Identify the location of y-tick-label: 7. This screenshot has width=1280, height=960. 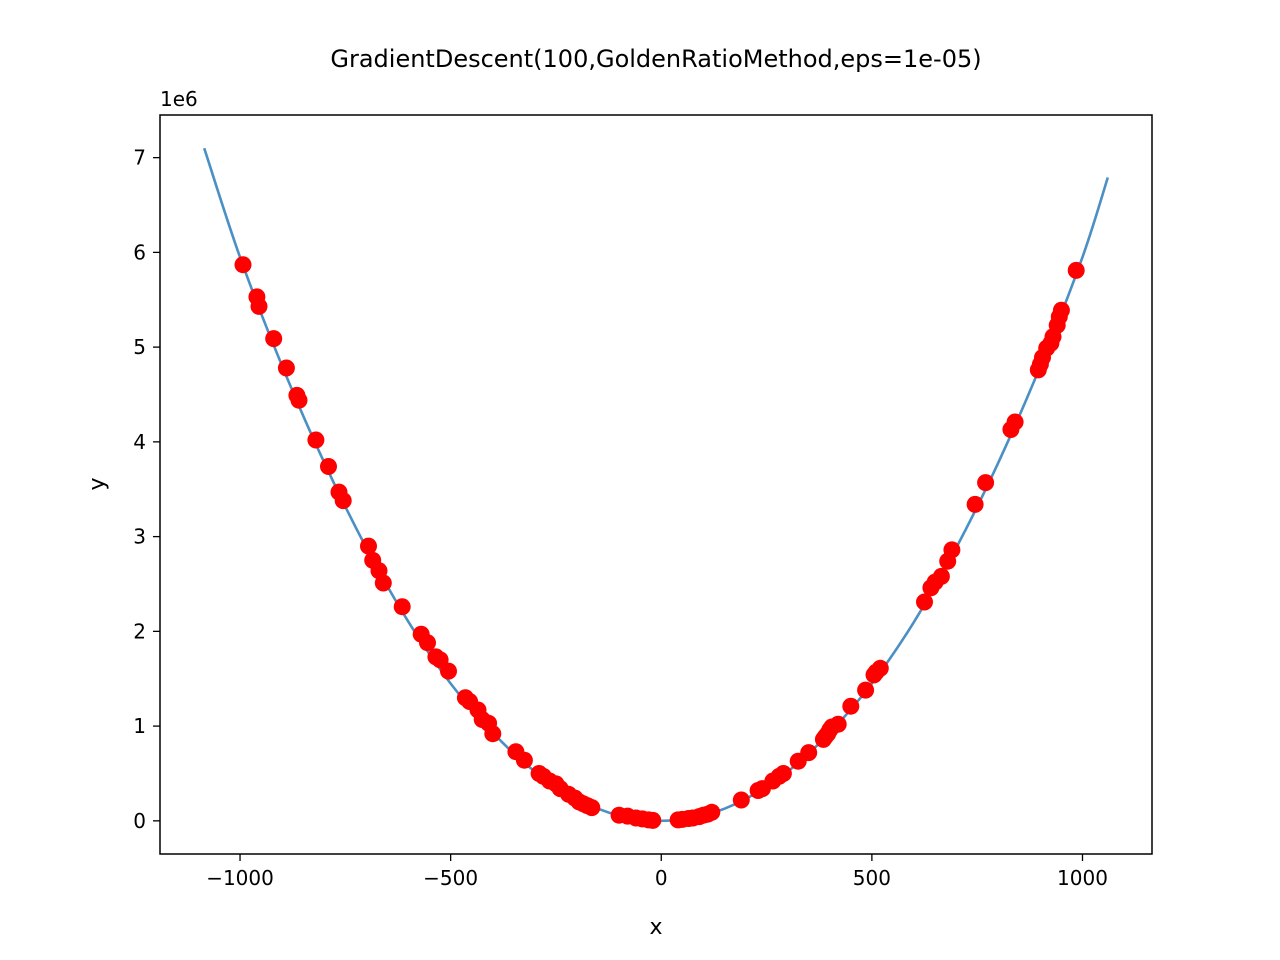
(139, 158).